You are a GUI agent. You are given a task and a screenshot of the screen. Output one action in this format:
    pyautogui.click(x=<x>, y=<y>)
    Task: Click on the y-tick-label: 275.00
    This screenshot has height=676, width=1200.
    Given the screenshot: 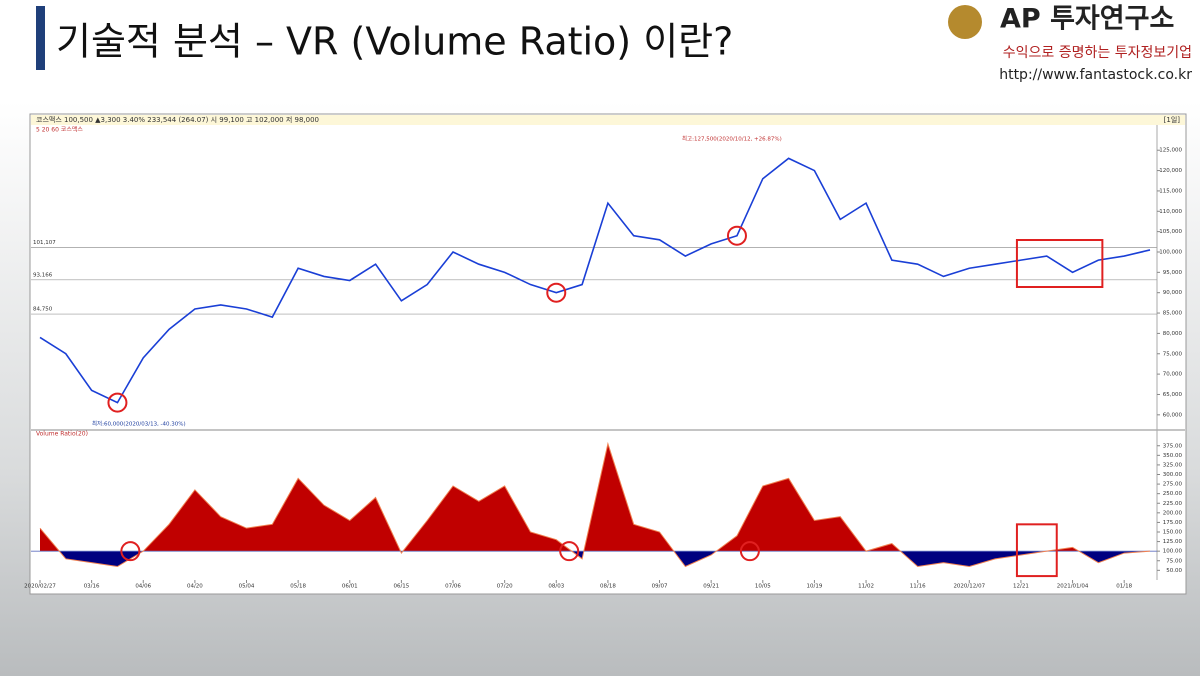 What is the action you would take?
    pyautogui.click(x=1173, y=485)
    